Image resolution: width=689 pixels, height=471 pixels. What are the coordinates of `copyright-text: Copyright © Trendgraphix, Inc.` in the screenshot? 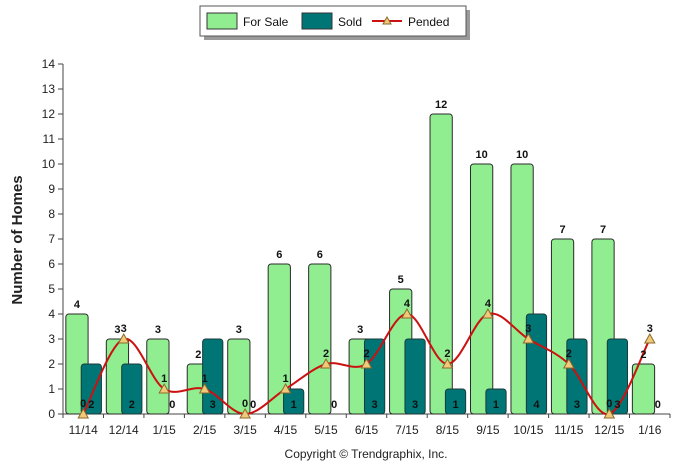 It's located at (366, 454).